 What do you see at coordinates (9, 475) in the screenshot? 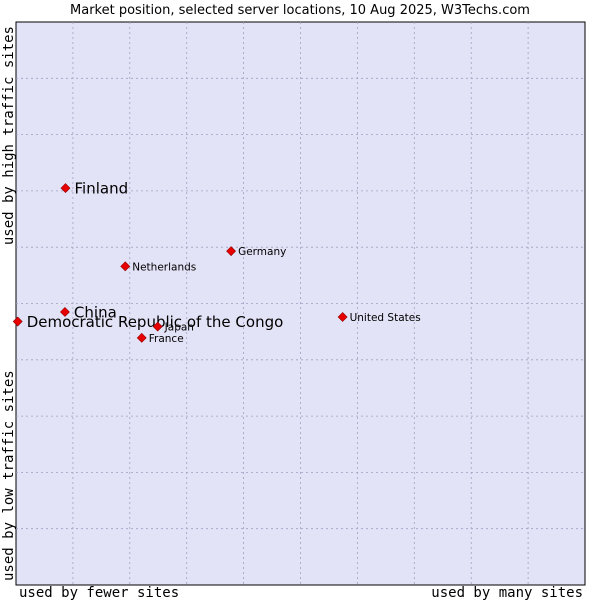
I see `y-axis-label-low: used by low traffic sites` at bounding box center [9, 475].